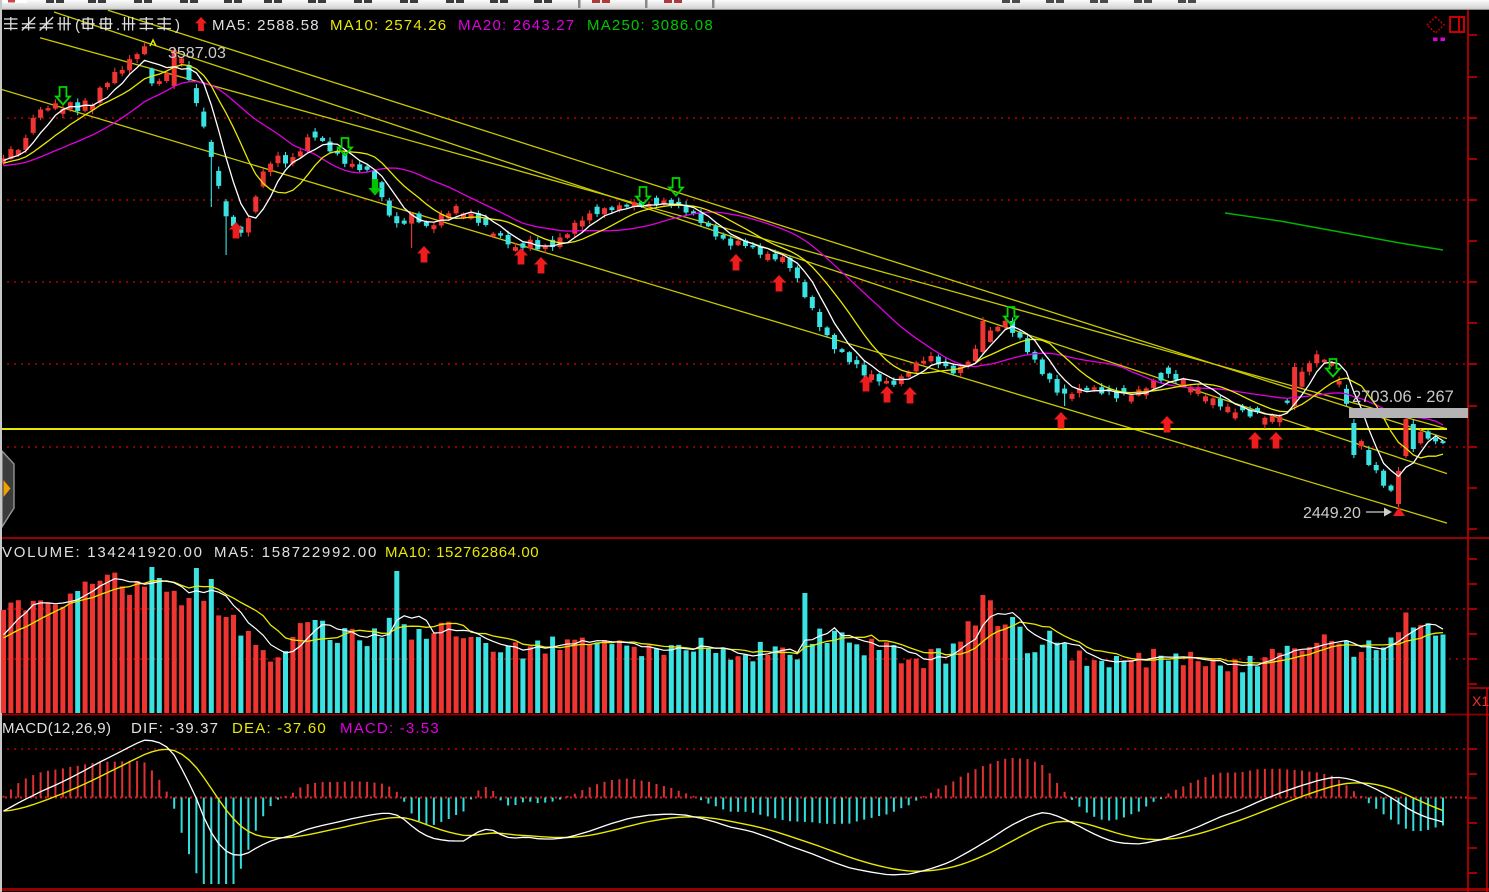 This screenshot has width=1489, height=892. I want to click on svg-text: MA10: 152762864.00, so click(462, 552).